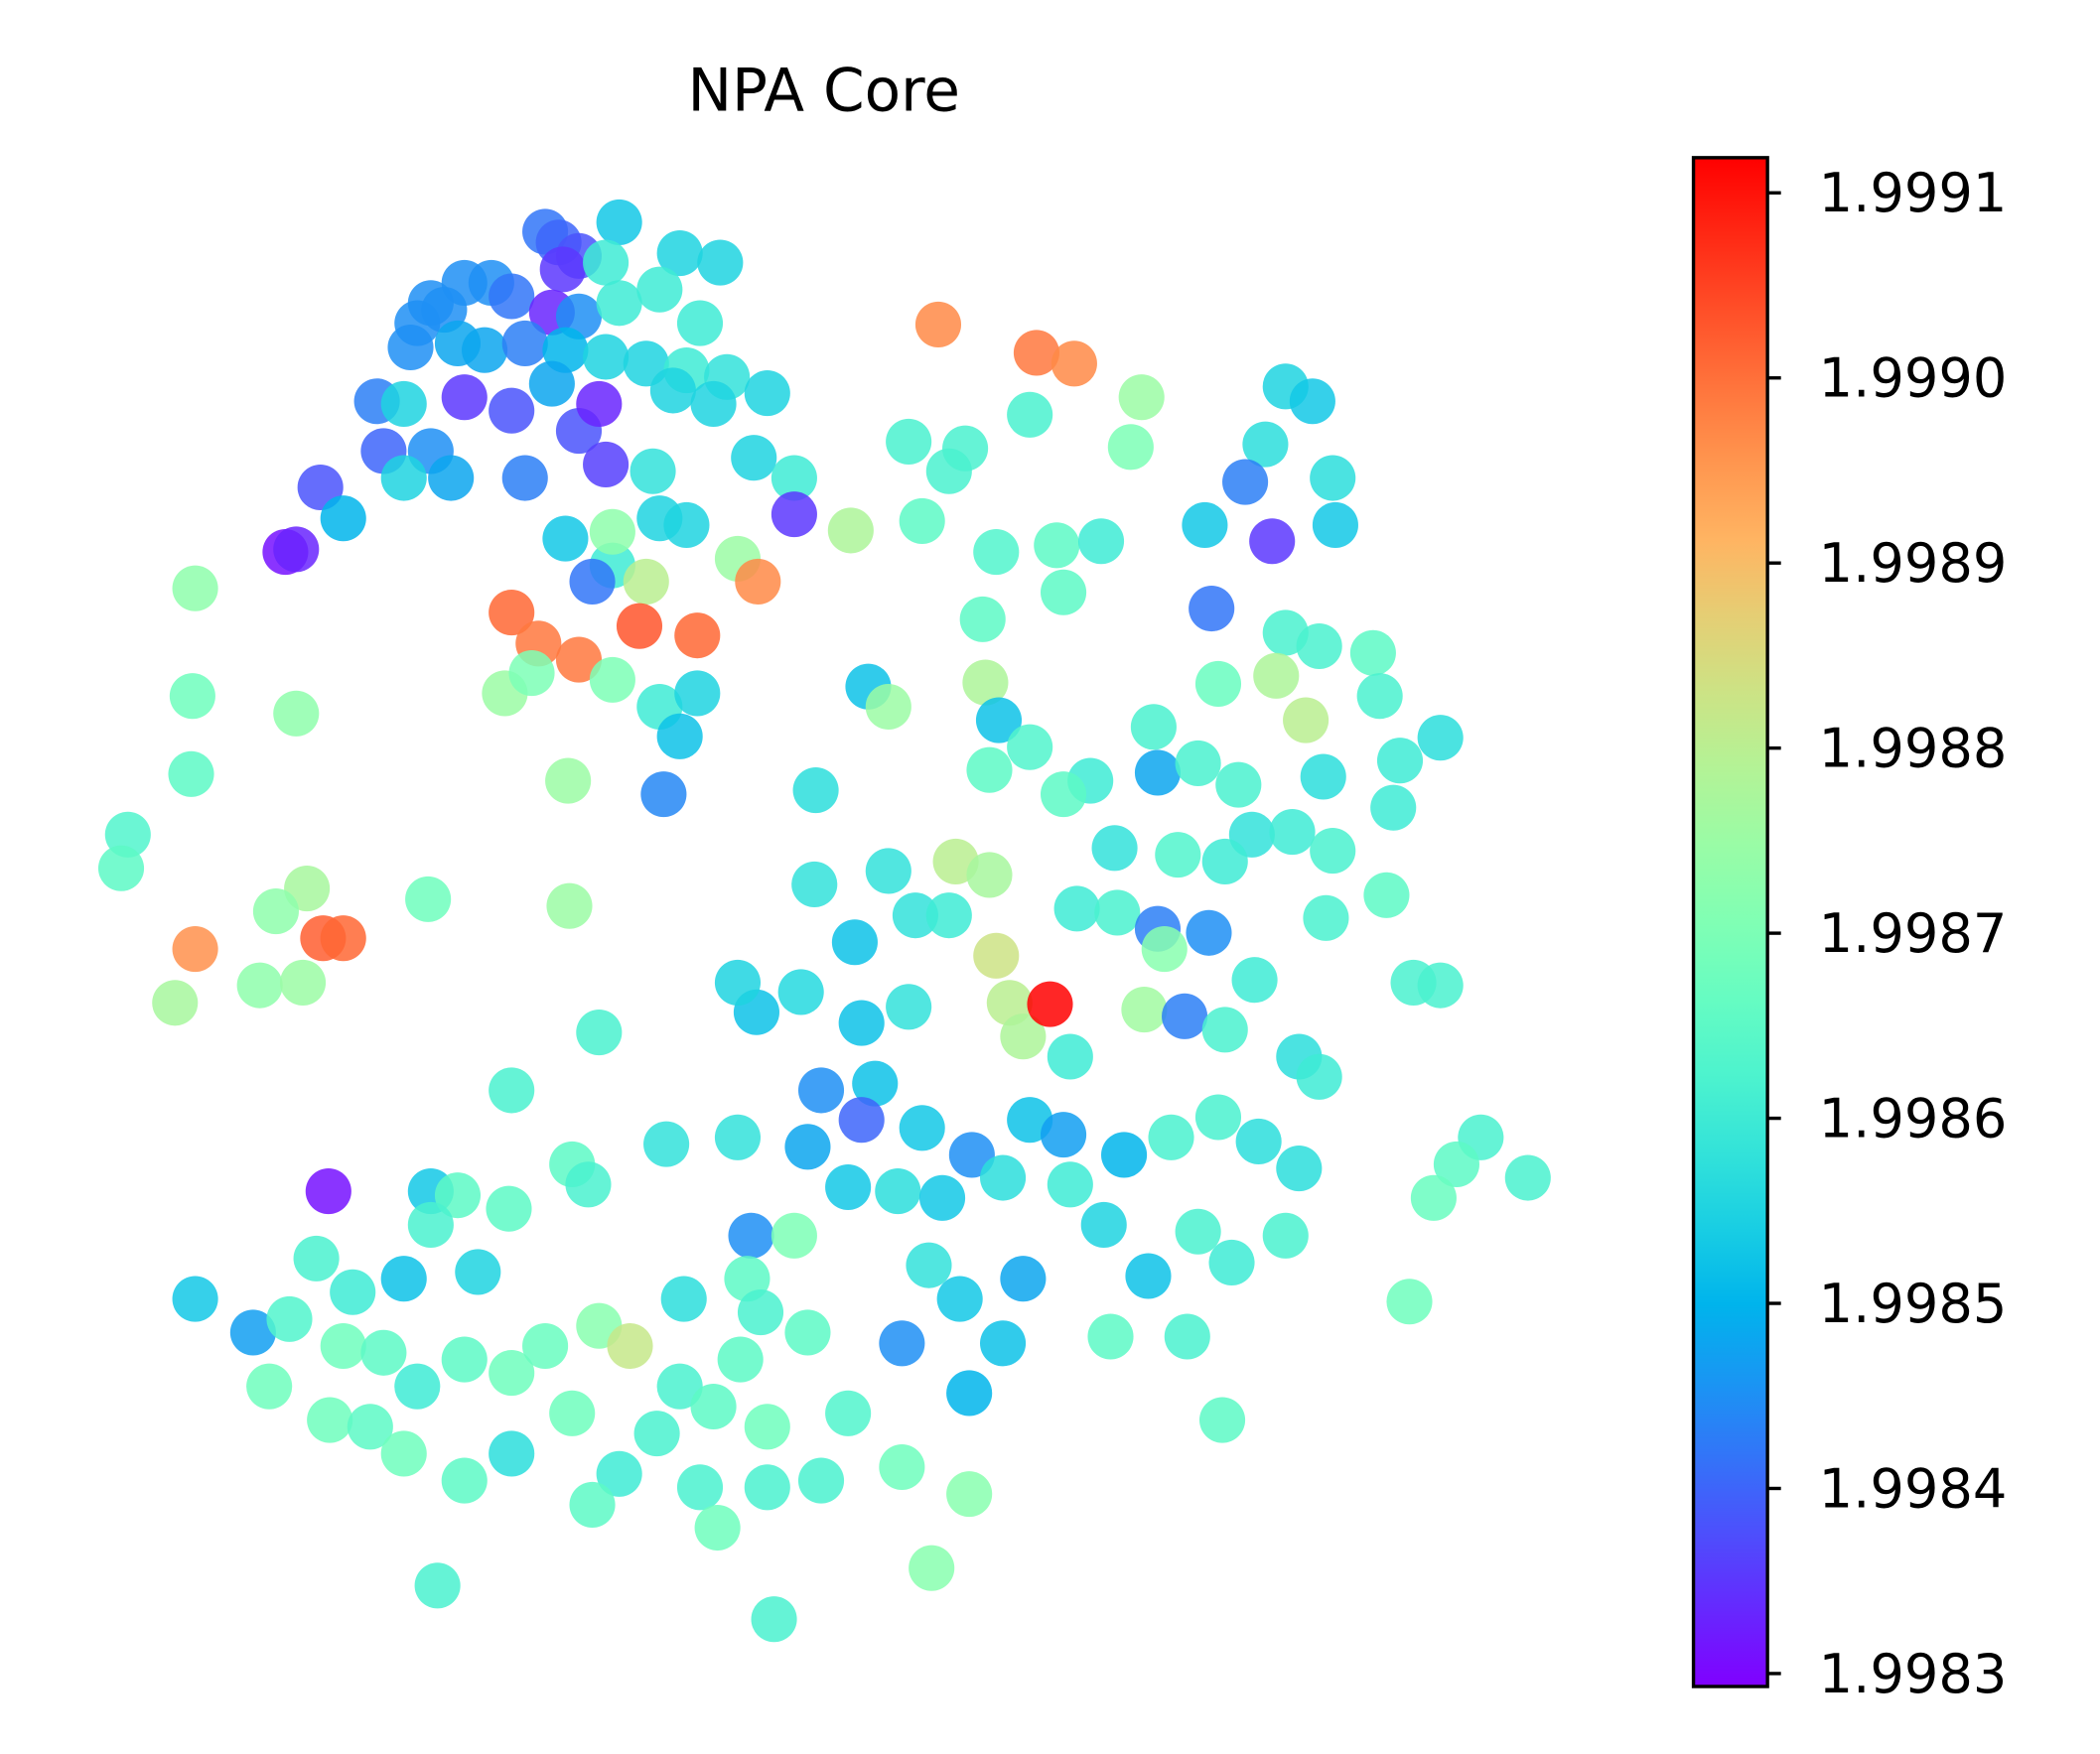 The image size is (2100, 1754). What do you see at coordinates (1913, 749) in the screenshot?
I see `colorbar-tick-label: 1.9988` at bounding box center [1913, 749].